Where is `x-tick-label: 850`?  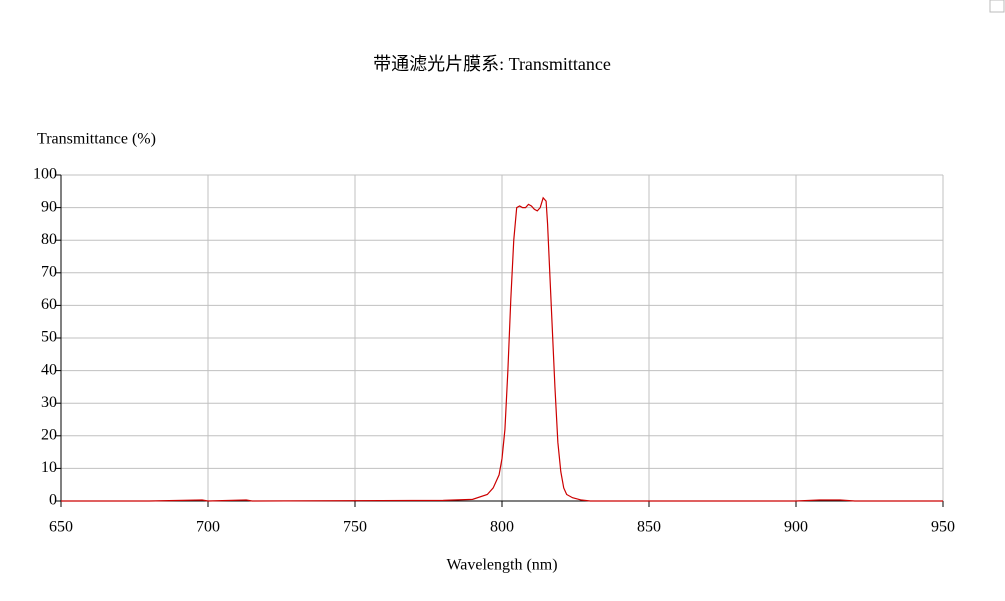 x-tick-label: 850 is located at coordinates (649, 527).